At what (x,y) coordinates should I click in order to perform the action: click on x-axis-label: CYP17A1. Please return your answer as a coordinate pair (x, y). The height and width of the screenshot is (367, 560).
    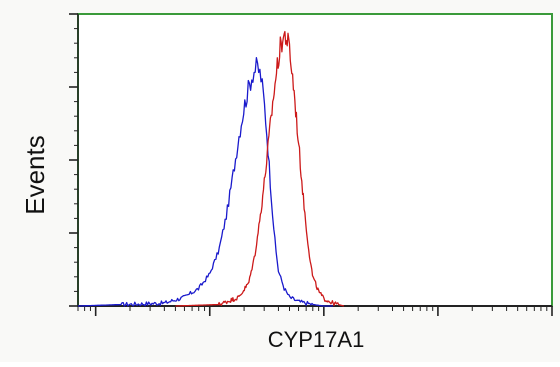
    Looking at the image, I should click on (316, 339).